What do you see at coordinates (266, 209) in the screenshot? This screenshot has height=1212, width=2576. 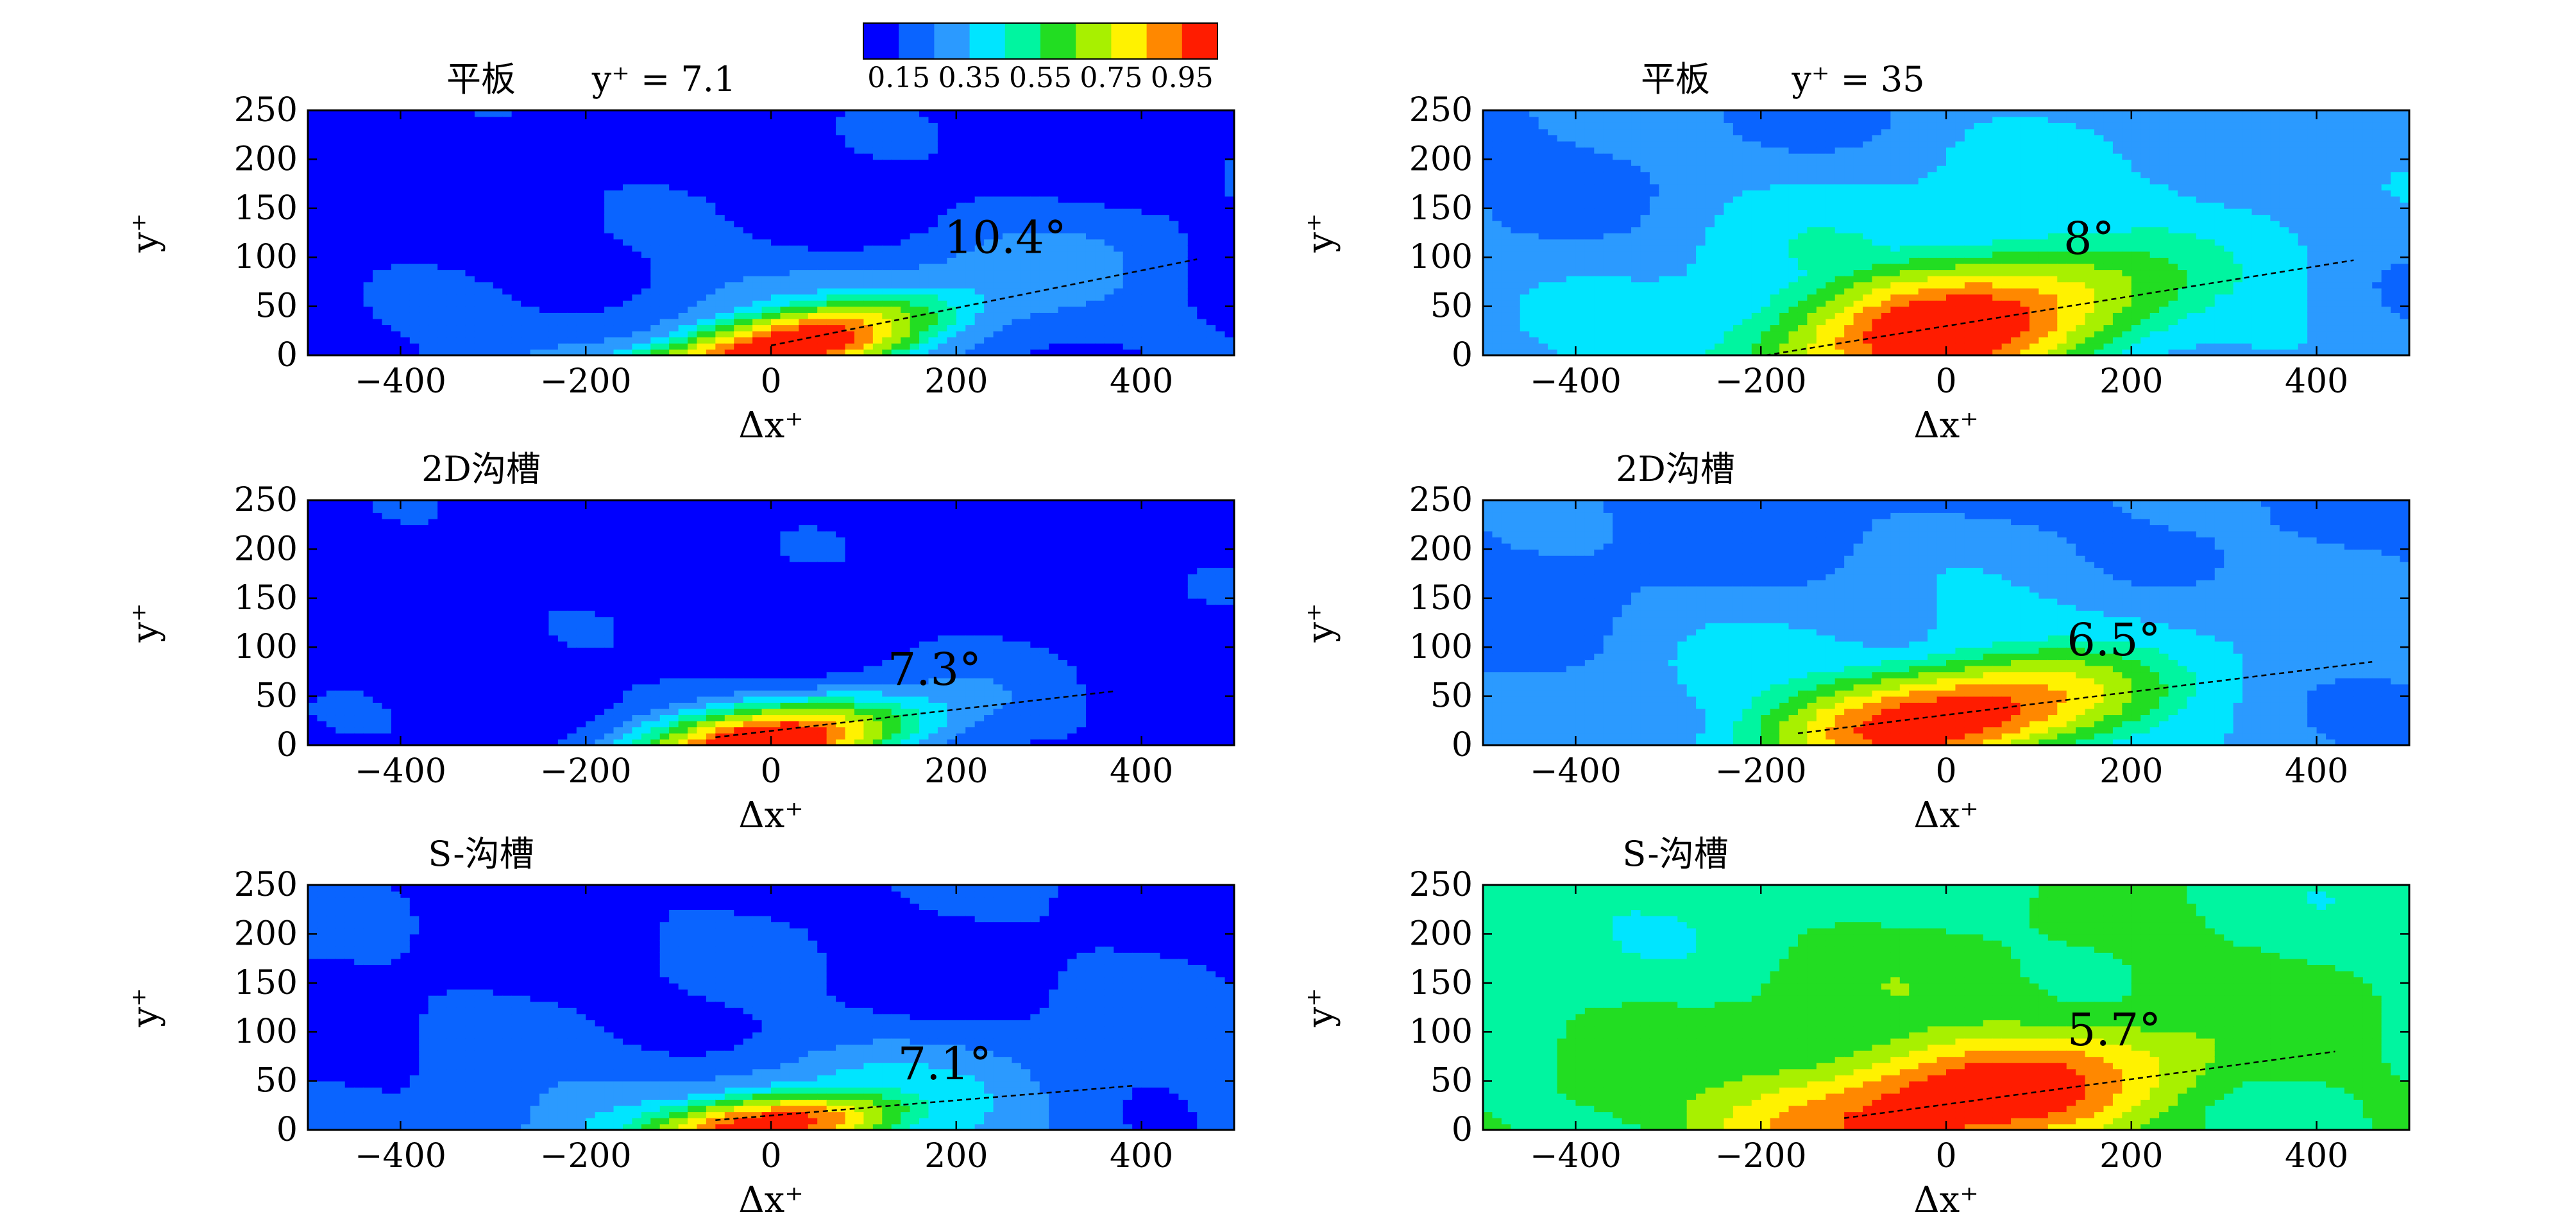 I see `y-tick-label: 150` at bounding box center [266, 209].